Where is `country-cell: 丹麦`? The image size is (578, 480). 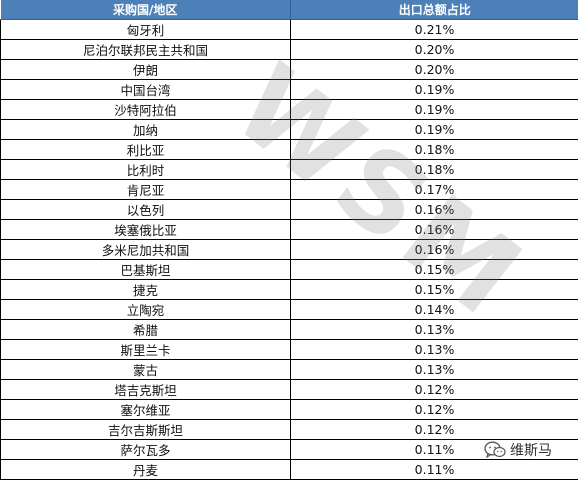 country-cell: 丹麦 is located at coordinates (145, 469).